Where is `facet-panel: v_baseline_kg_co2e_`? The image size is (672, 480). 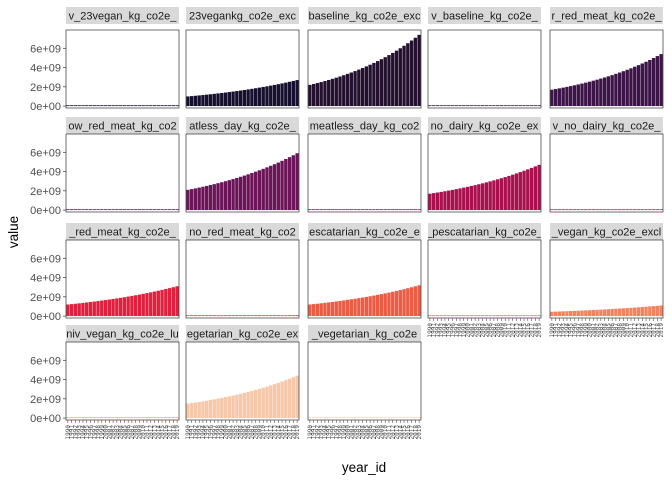
facet-panel: v_baseline_kg_co2e_ is located at coordinates (484, 58).